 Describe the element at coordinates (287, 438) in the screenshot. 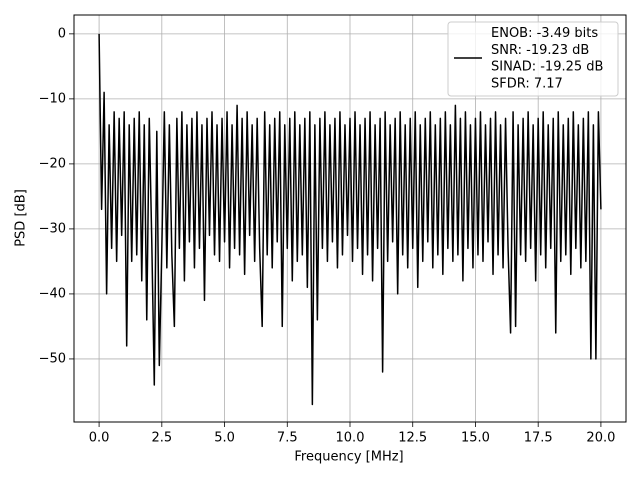

I see `x-tick-label: 7.5` at that location.